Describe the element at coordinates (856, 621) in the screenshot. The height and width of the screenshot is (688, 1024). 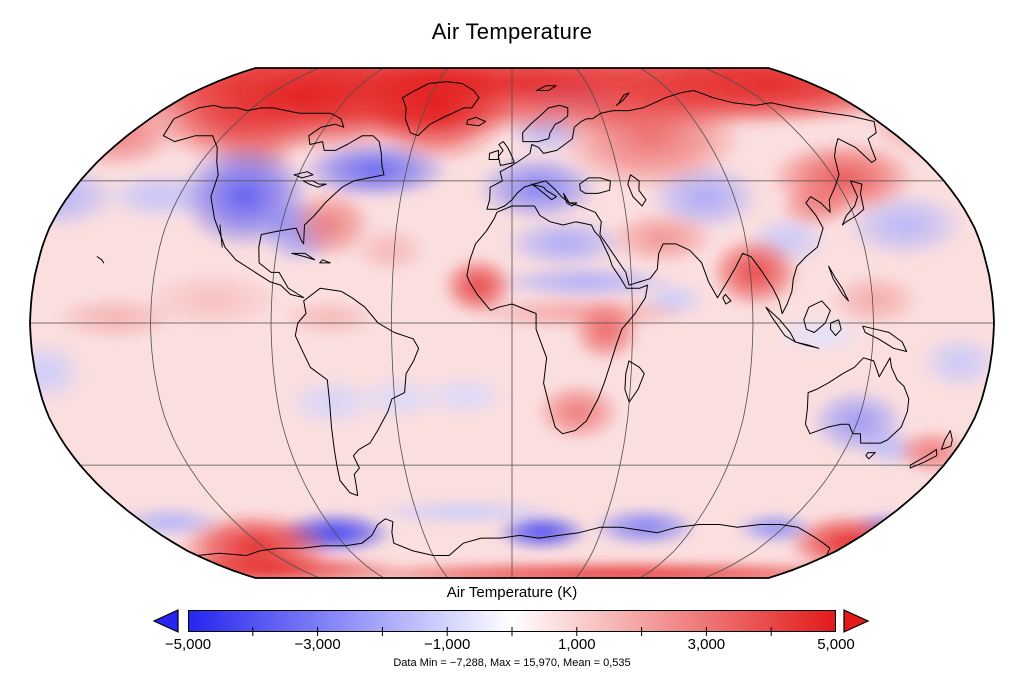
I see `colorbar-right-arrow-icon` at that location.